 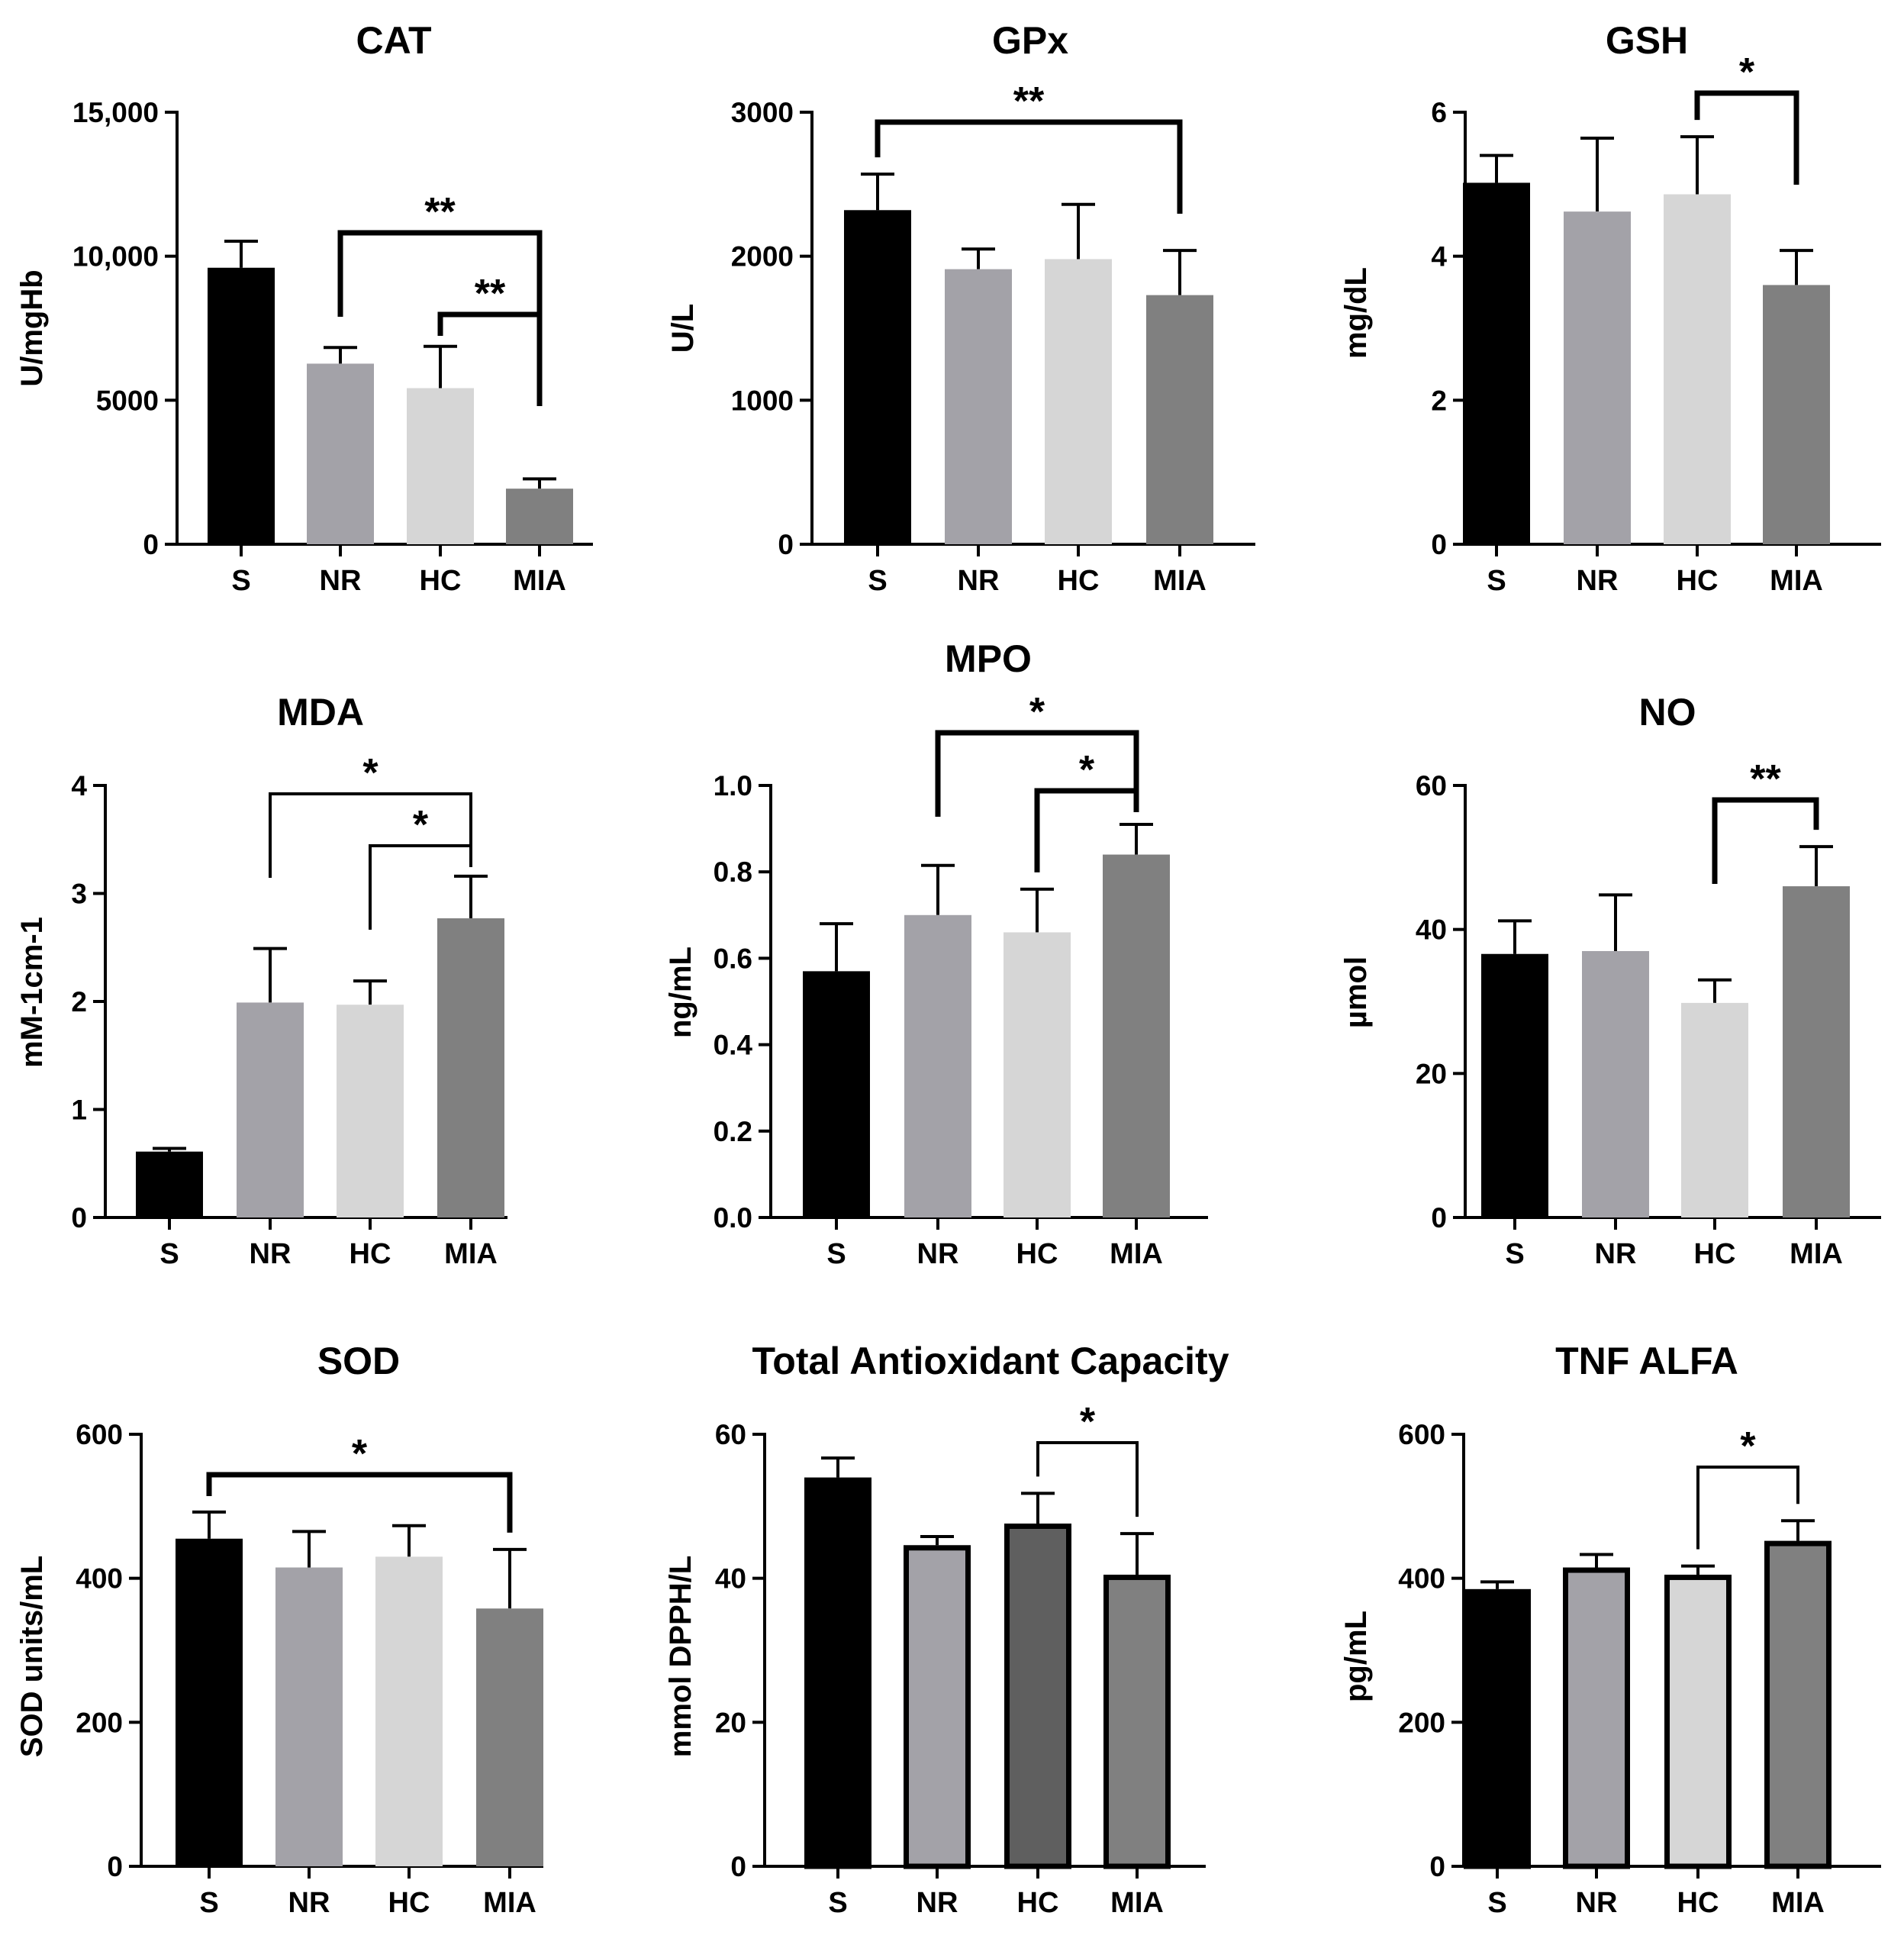 I want to click on sod-x-tick-label: MIA, so click(x=509, y=1903).